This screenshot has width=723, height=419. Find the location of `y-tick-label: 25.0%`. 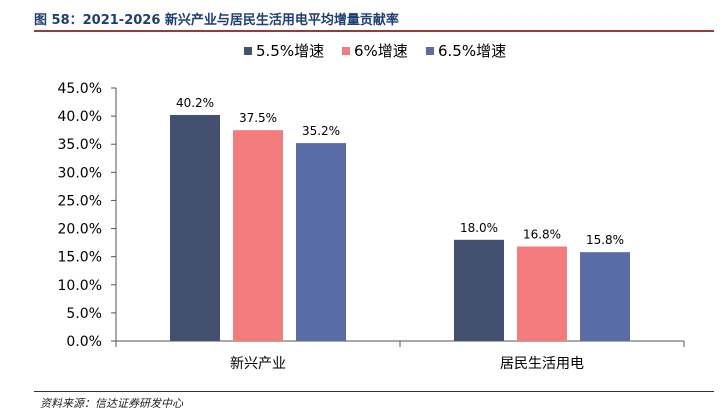

y-tick-label: 25.0% is located at coordinates (80, 201).